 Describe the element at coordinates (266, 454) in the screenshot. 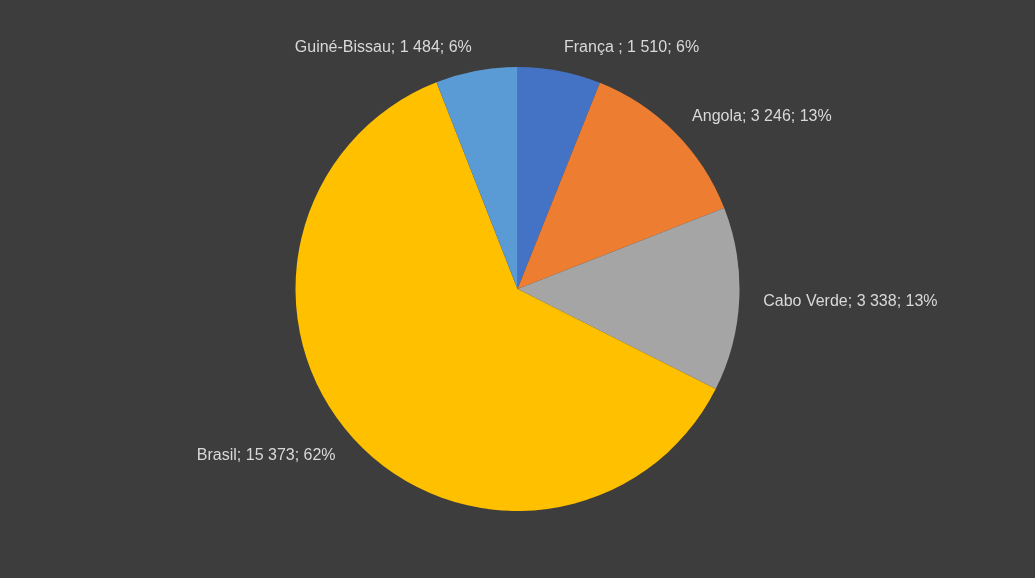

I see `slice-label: Brasil; 15 373; 62%` at that location.